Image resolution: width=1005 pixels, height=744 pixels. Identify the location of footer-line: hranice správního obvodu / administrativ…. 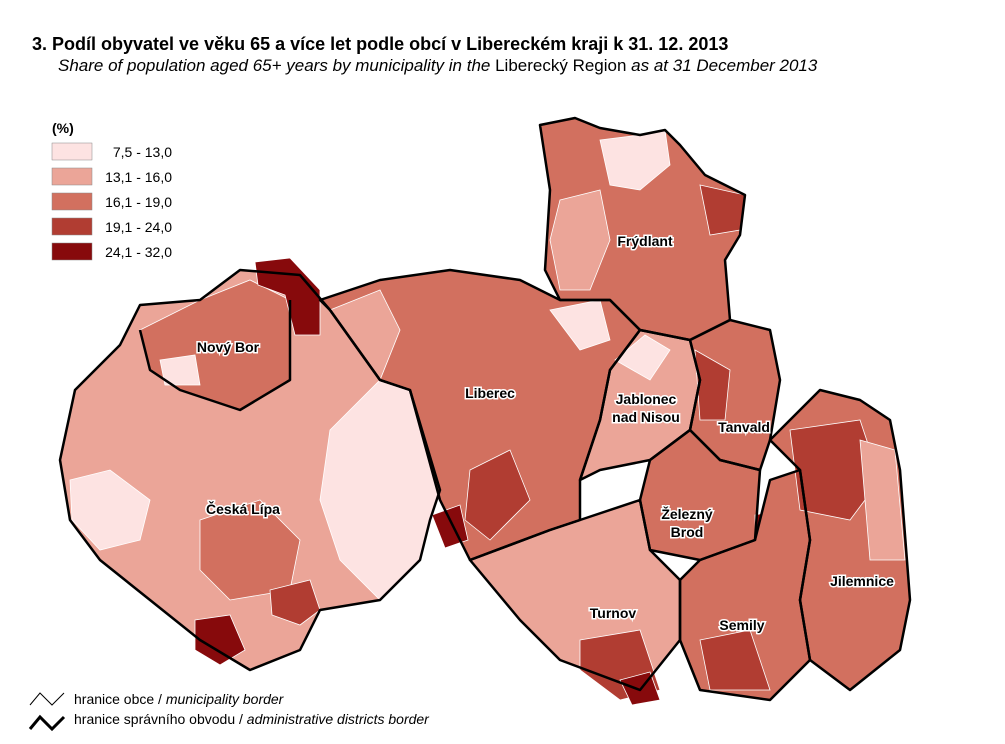
(252, 719).